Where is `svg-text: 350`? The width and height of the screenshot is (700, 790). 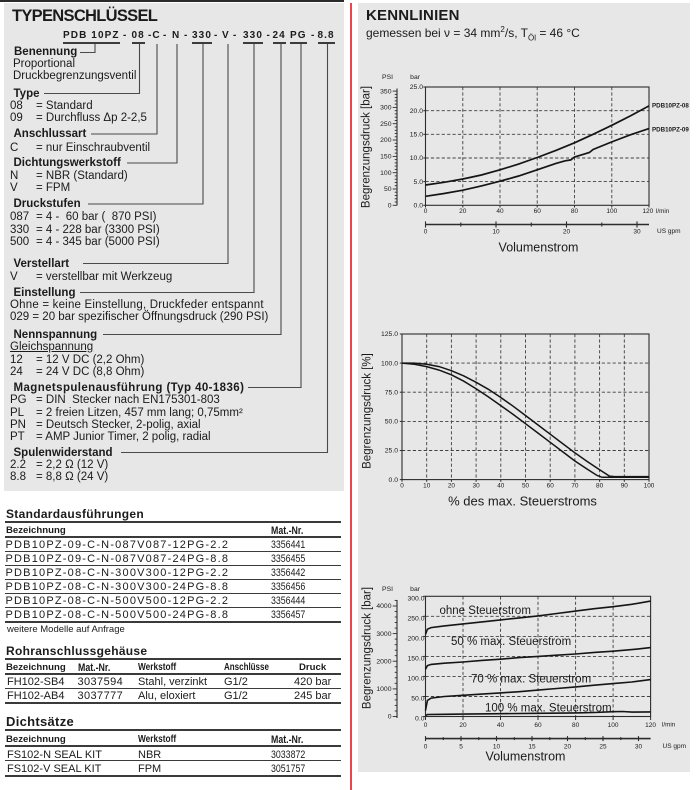 svg-text: 350 is located at coordinates (386, 91).